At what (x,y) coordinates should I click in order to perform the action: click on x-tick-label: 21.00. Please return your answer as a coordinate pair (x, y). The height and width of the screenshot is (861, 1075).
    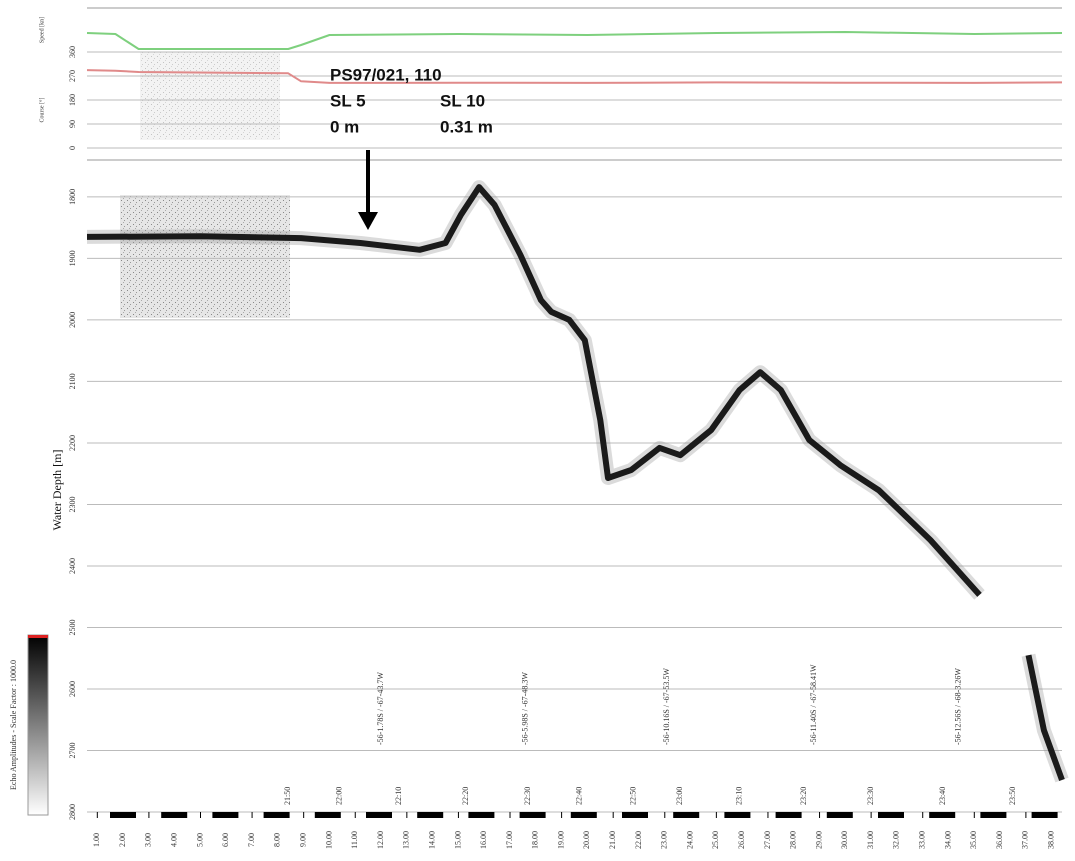
    Looking at the image, I should click on (612, 840).